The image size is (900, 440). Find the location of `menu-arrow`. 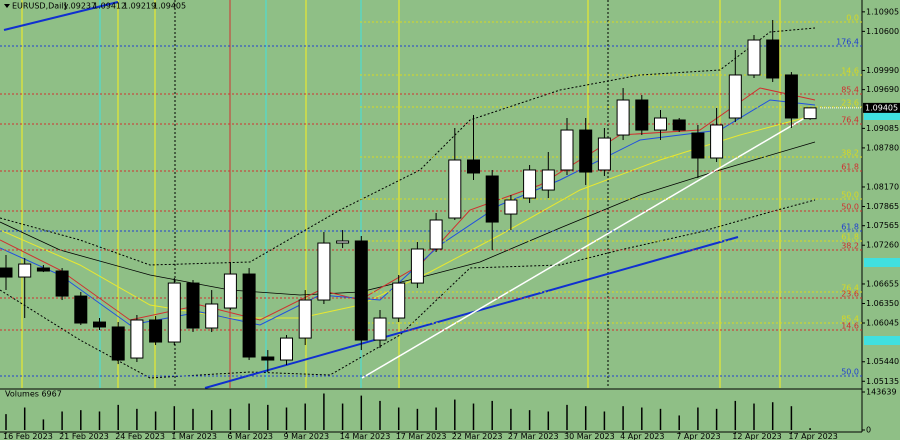

menu-arrow is located at coordinates (7, 6).